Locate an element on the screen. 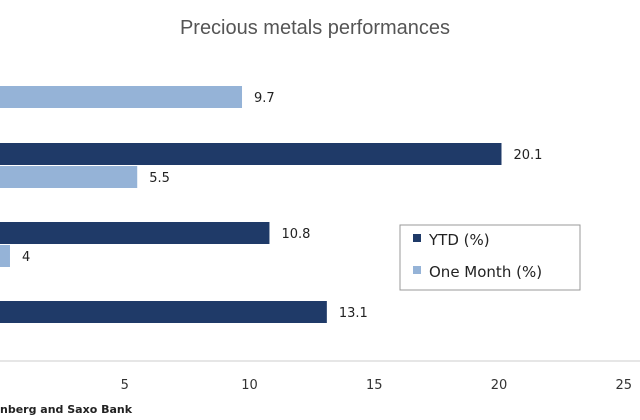  chart-title: Precious metals performances is located at coordinates (315, 28).